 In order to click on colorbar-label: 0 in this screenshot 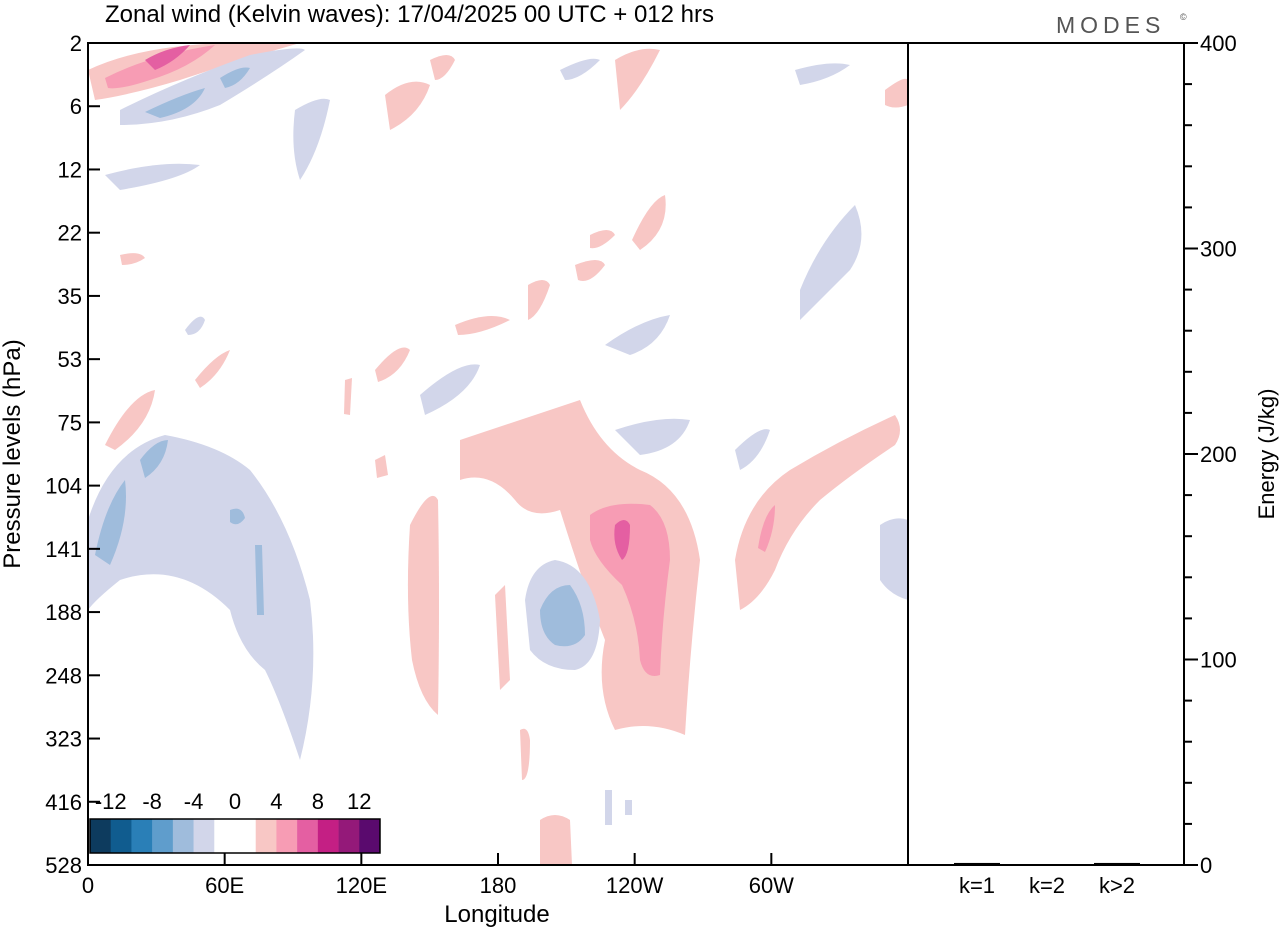, I will do `click(235, 801)`.